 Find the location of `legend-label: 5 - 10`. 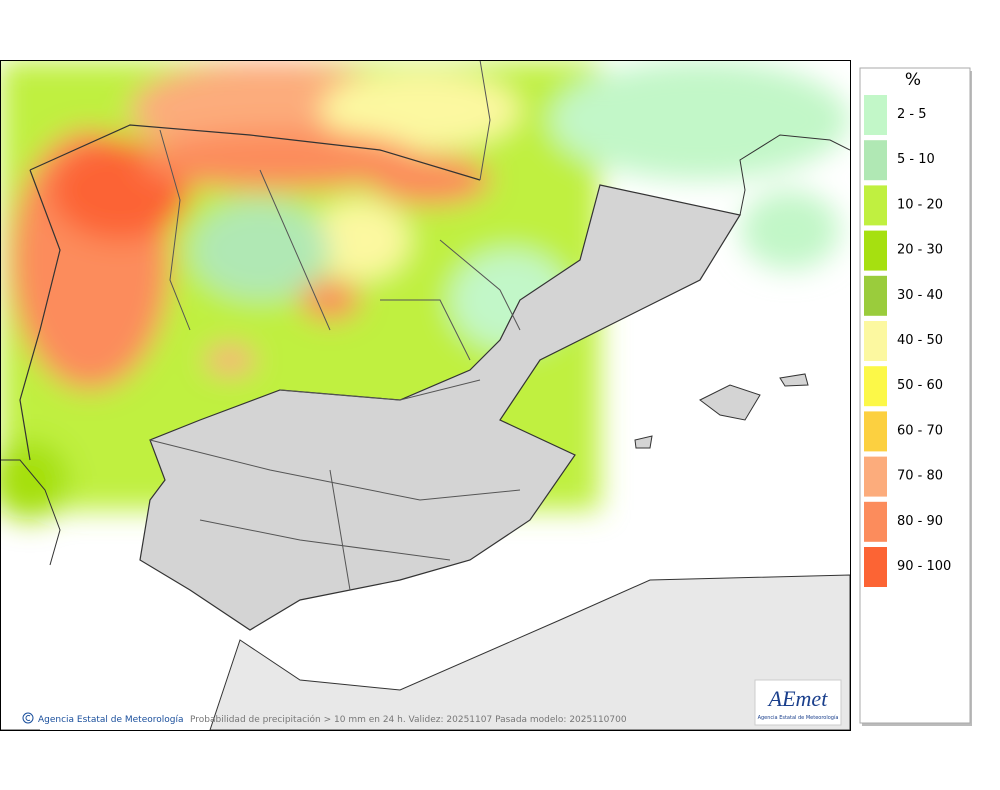

legend-label: 5 - 10 is located at coordinates (916, 159).